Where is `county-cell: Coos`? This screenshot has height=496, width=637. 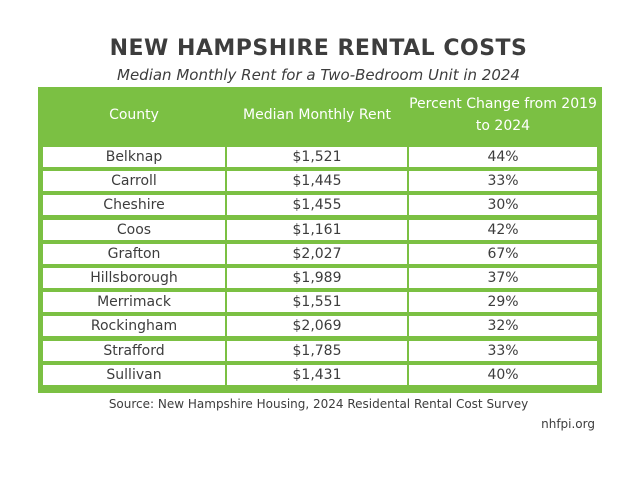 county-cell: Coos is located at coordinates (134, 229).